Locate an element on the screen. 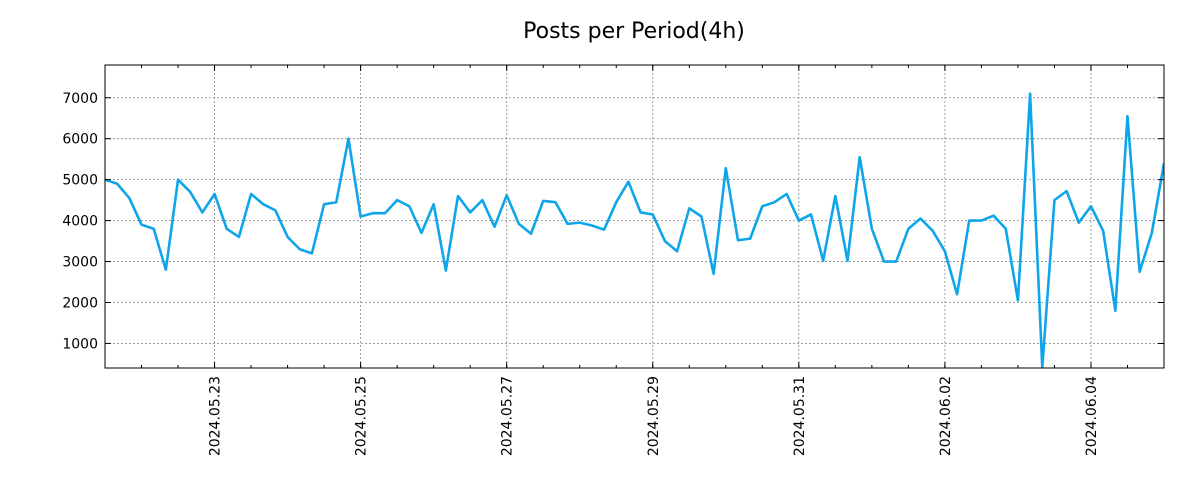 The width and height of the screenshot is (1200, 500). y-tick-label: 5000 is located at coordinates (80, 181).